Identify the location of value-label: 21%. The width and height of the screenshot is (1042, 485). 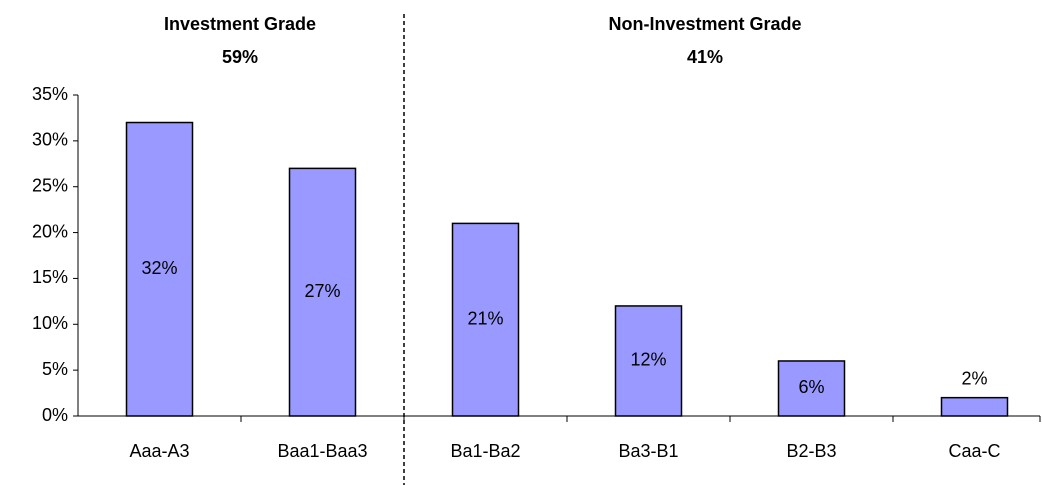
(485, 318).